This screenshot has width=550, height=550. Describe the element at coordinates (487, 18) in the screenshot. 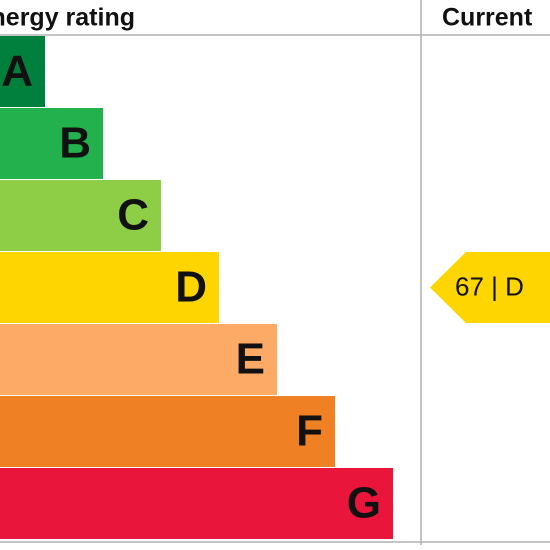

I see `header-current: Current` at that location.